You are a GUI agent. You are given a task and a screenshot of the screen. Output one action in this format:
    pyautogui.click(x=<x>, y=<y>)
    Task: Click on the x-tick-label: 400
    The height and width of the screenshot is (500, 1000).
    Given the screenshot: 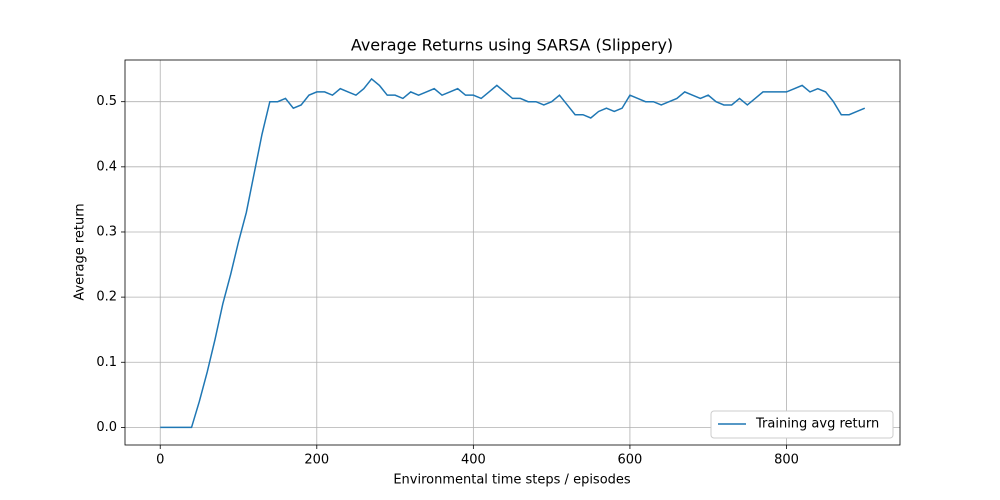 What is the action you would take?
    pyautogui.click(x=473, y=460)
    